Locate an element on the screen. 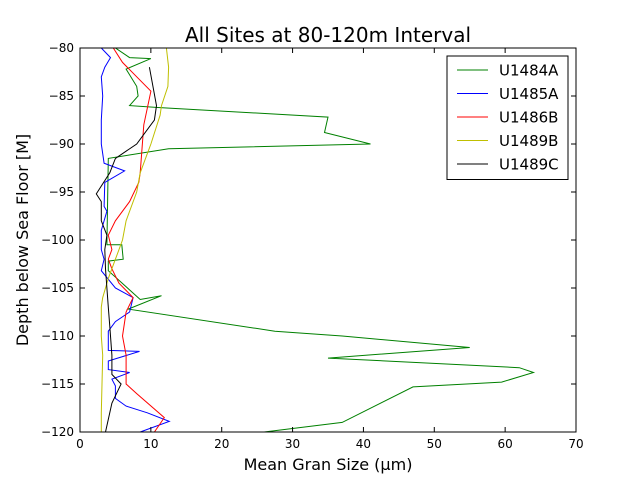  series-line-u1486b is located at coordinates (136, 240).